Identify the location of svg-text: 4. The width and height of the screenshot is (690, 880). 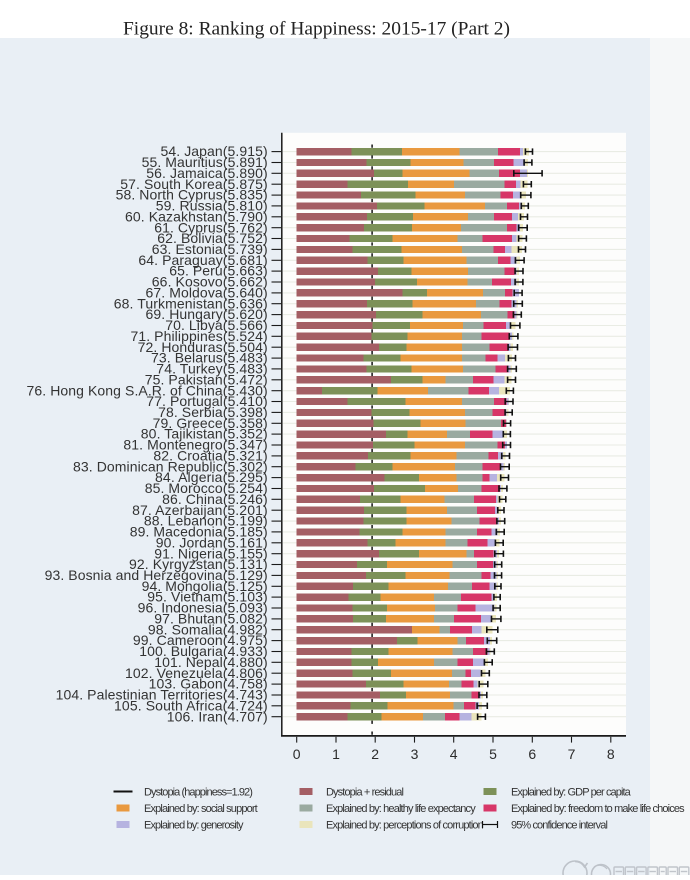
(454, 754).